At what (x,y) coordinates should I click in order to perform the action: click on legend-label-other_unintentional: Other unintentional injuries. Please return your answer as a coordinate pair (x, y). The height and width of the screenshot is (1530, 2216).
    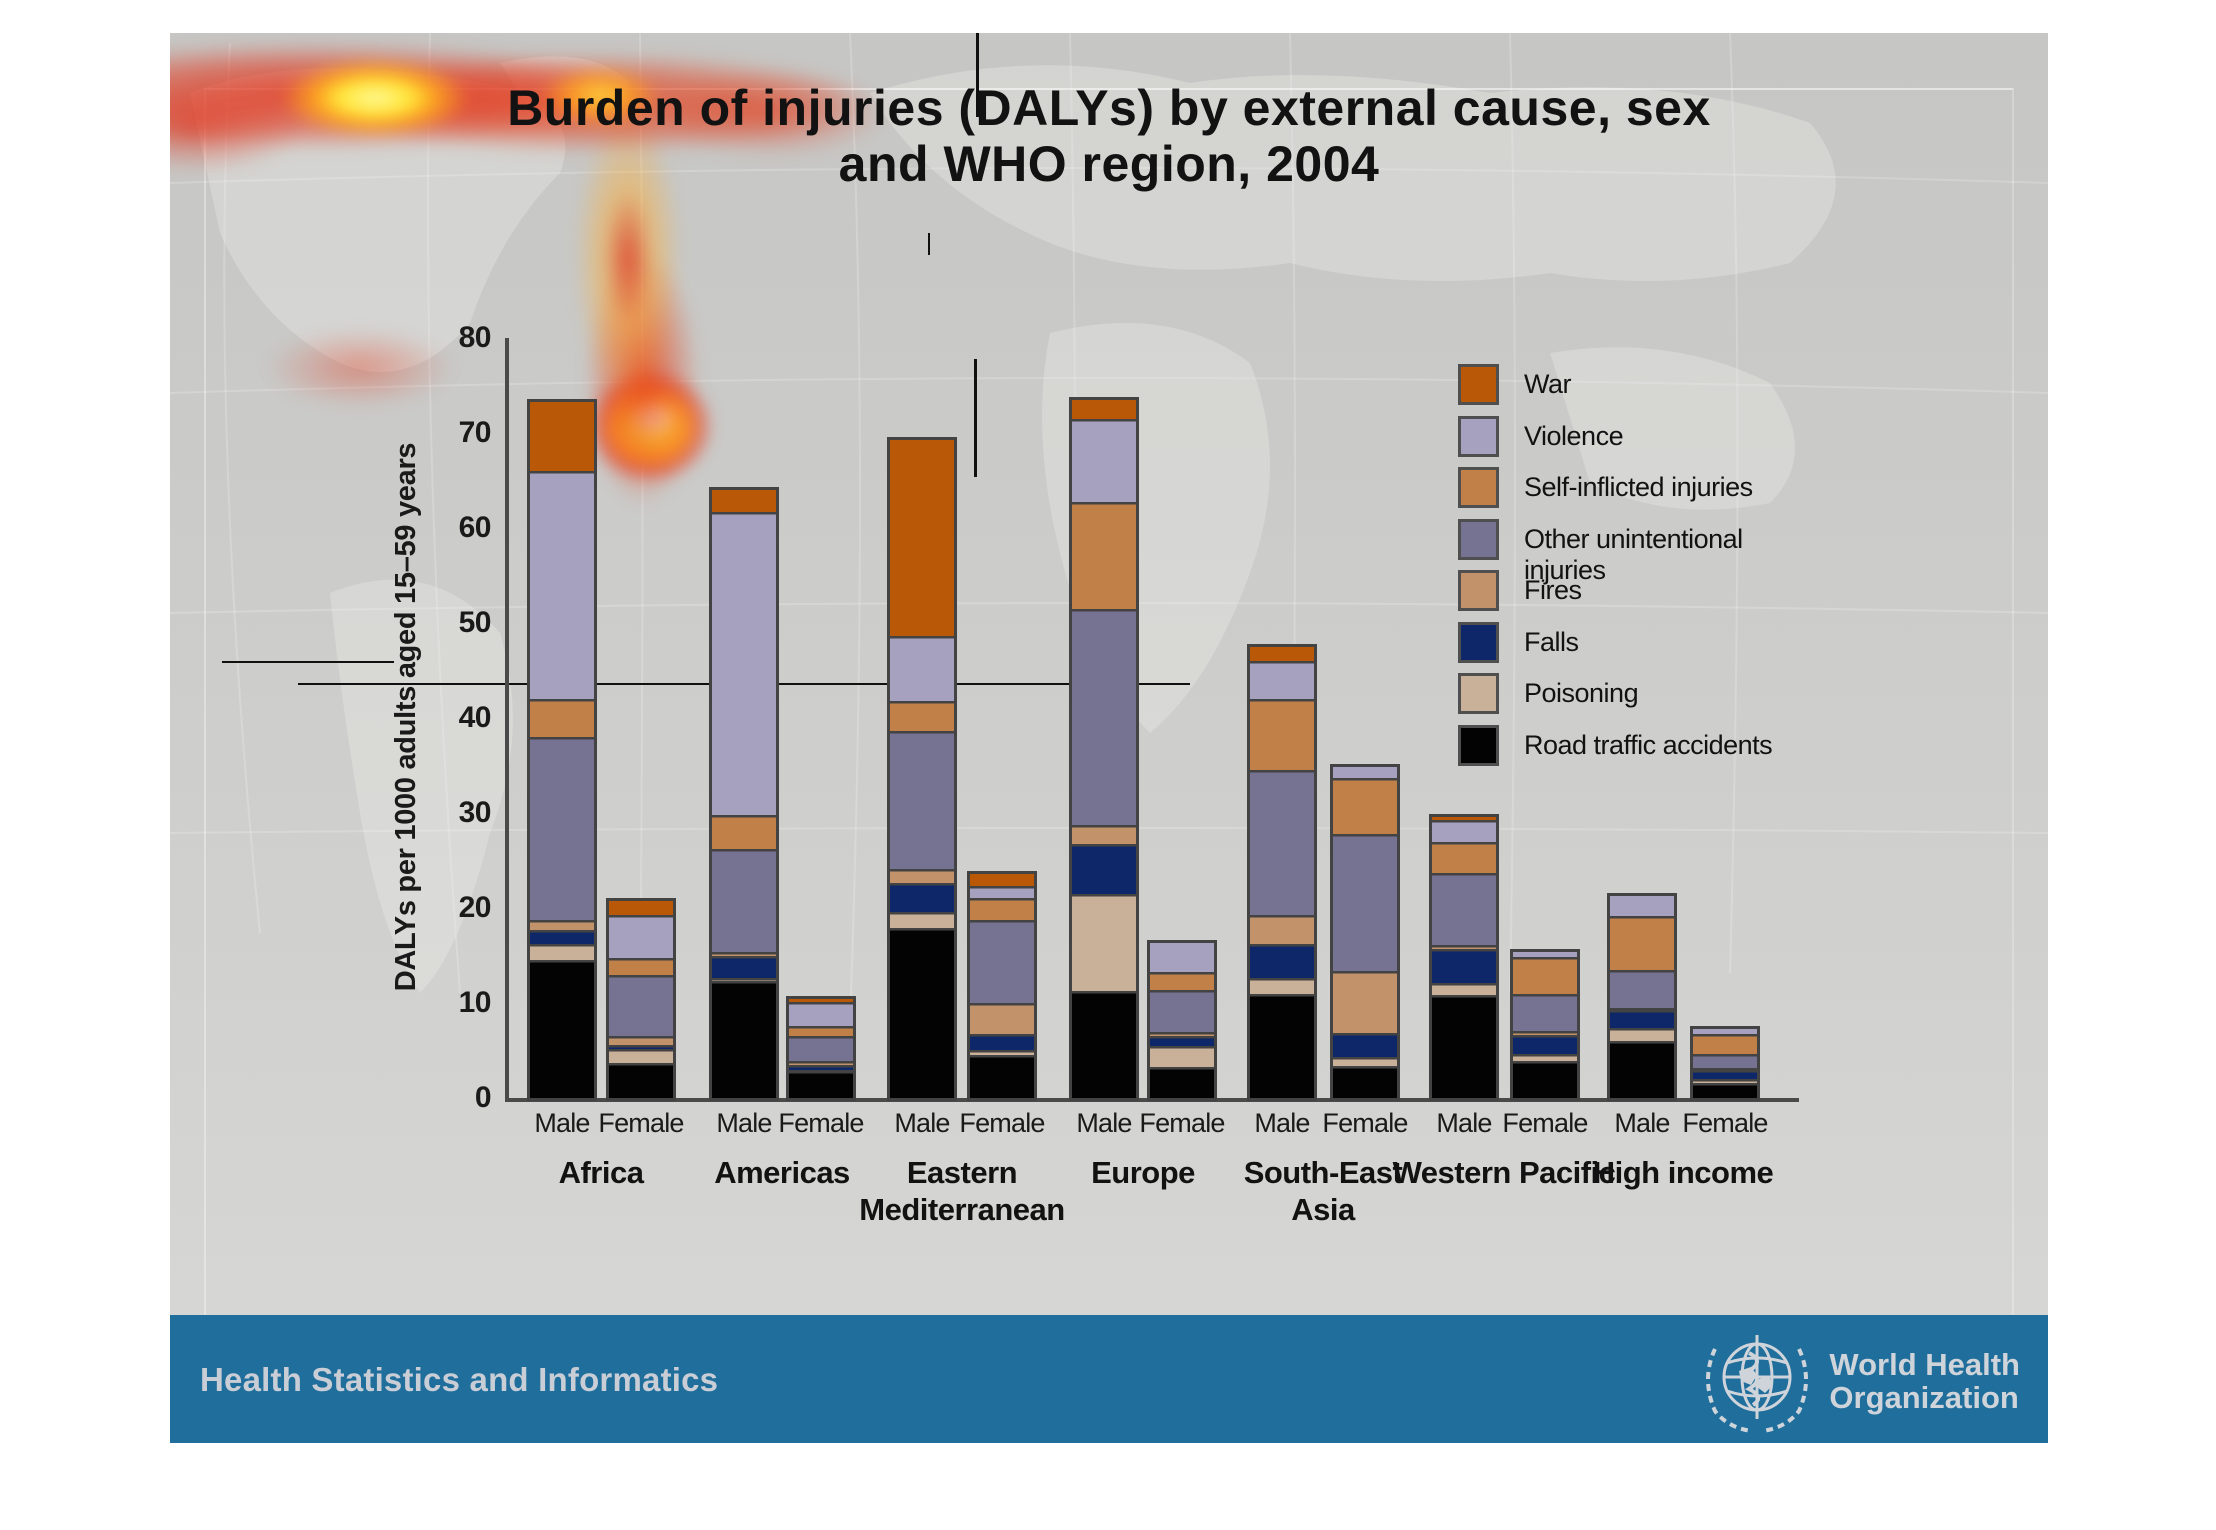
    Looking at the image, I should click on (1633, 554).